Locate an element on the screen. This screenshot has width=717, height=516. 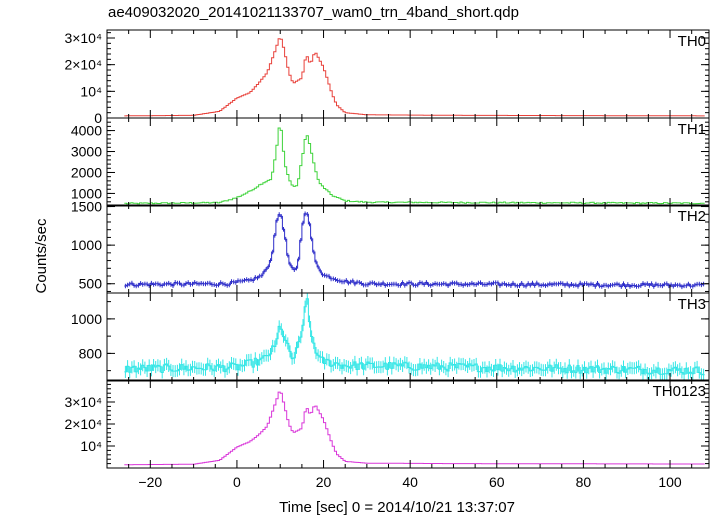
lightcurve-th3 is located at coordinates (414, 337).